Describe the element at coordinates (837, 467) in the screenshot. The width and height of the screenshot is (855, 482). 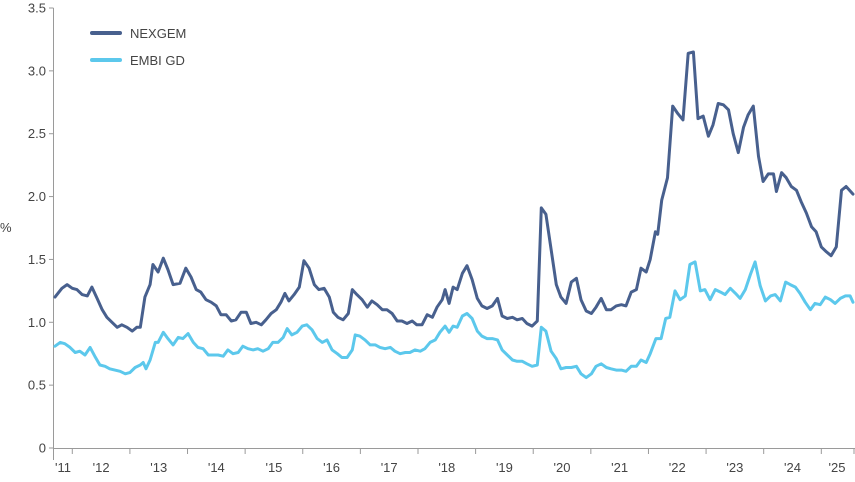
I see `x-tick-label: '25` at that location.